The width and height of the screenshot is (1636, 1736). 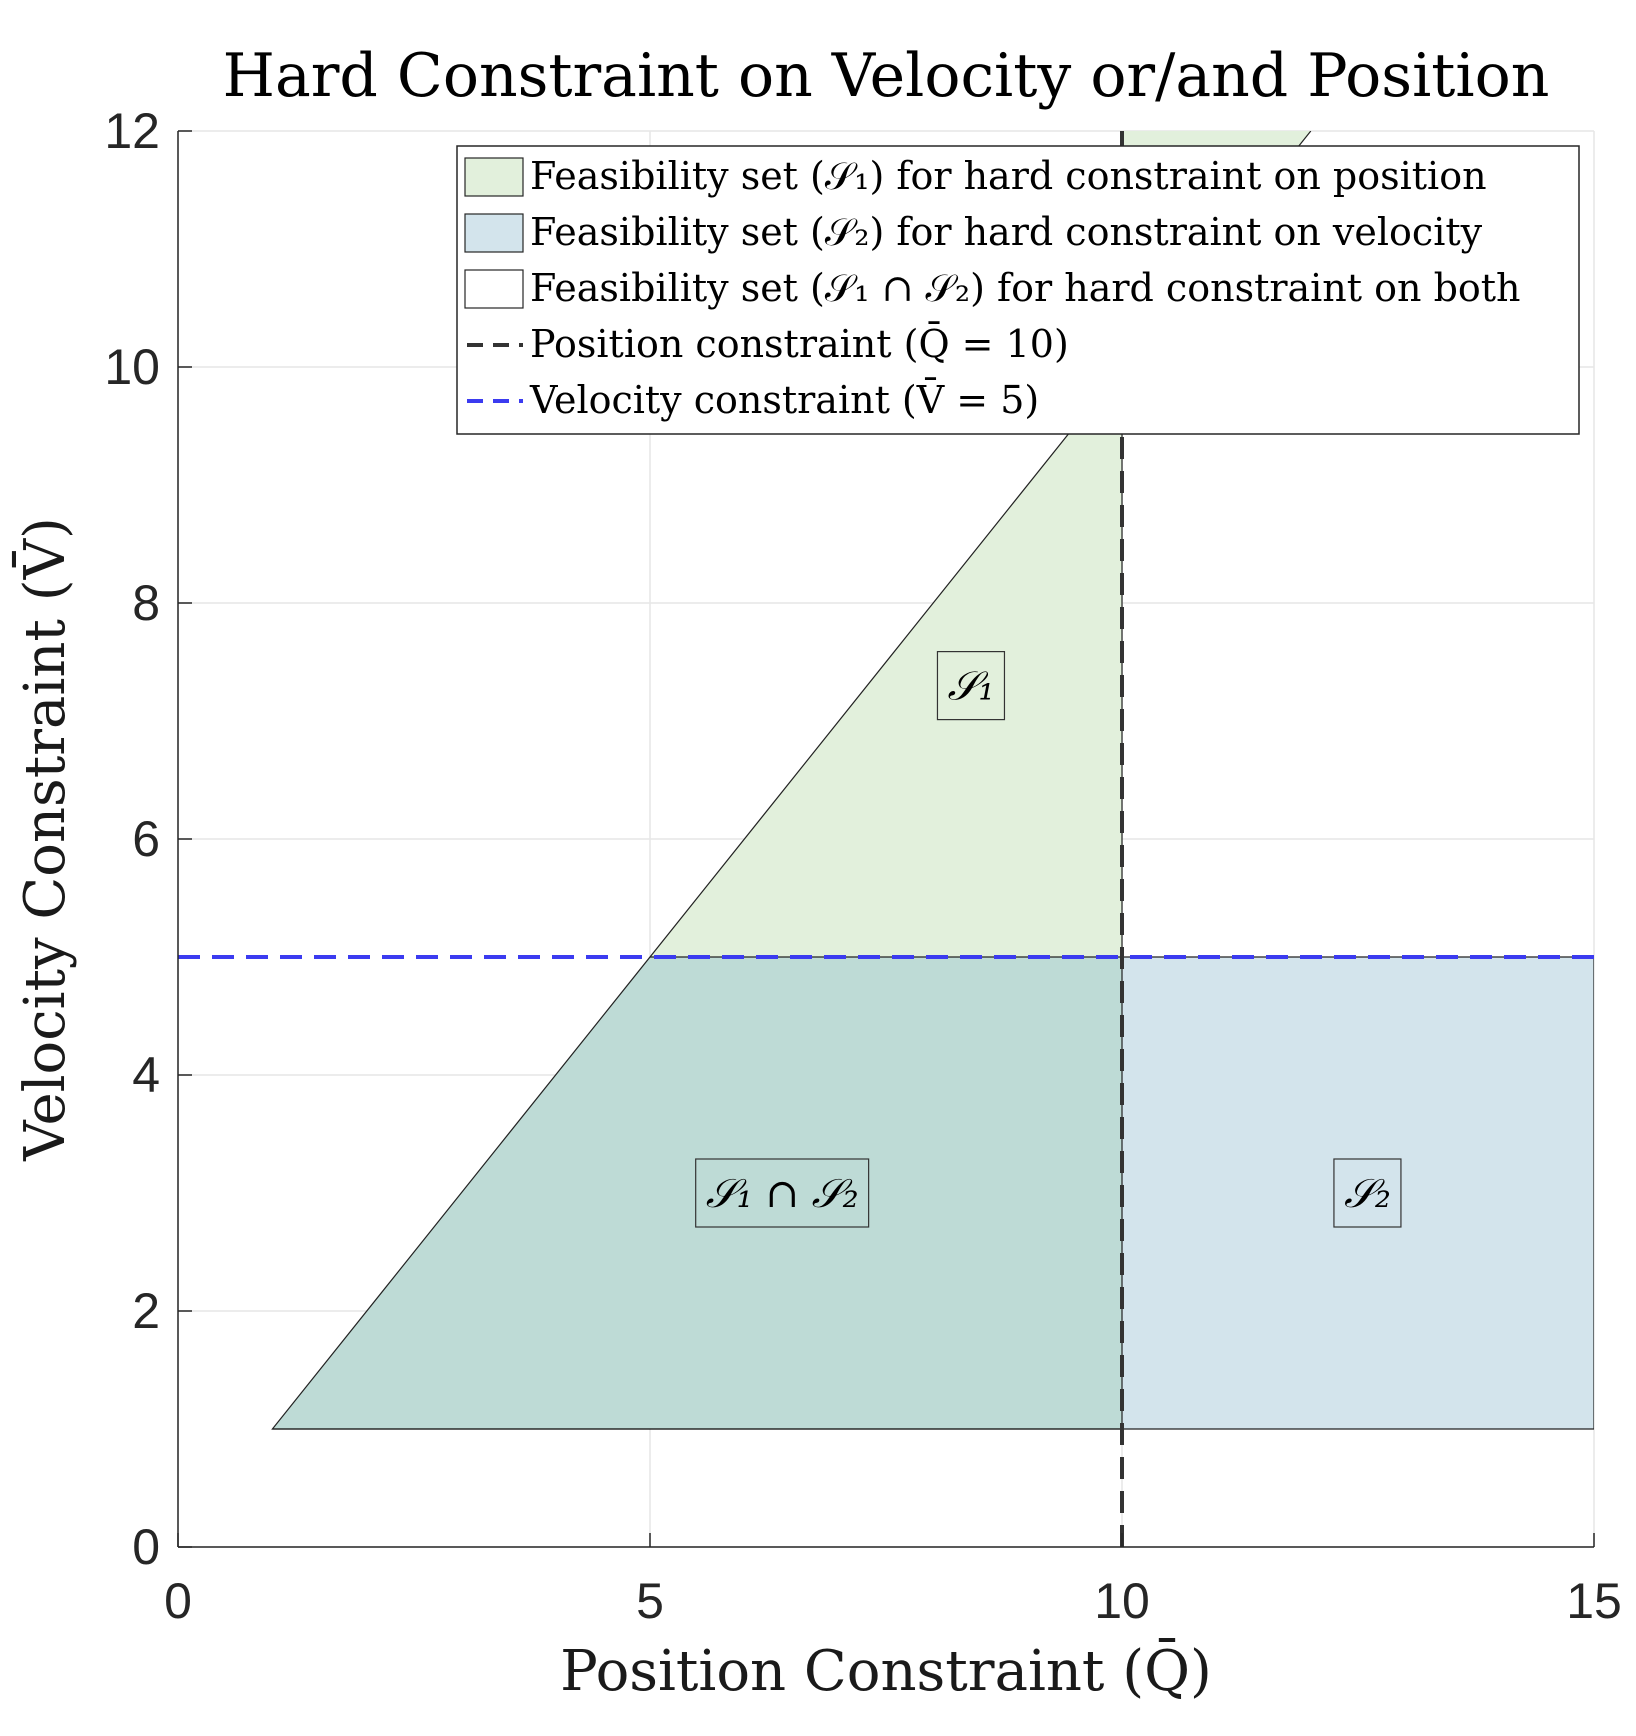 What do you see at coordinates (650, 1601) in the screenshot?
I see `x-tick-label: 5` at bounding box center [650, 1601].